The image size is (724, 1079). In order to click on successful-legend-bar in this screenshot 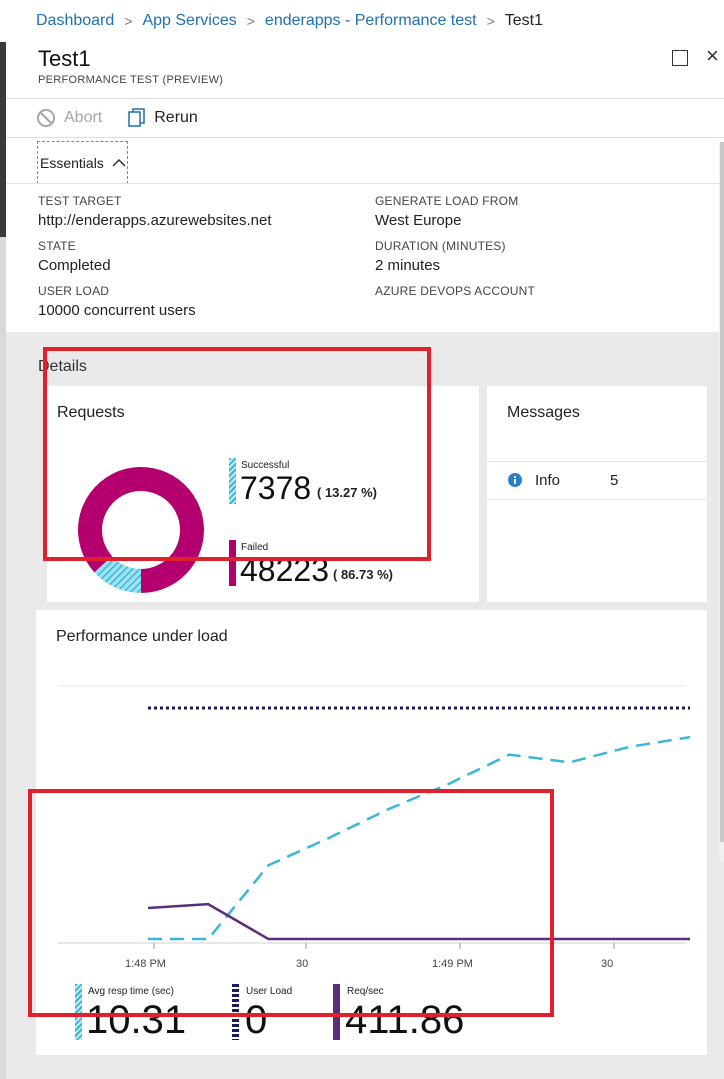, I will do `click(232, 481)`.